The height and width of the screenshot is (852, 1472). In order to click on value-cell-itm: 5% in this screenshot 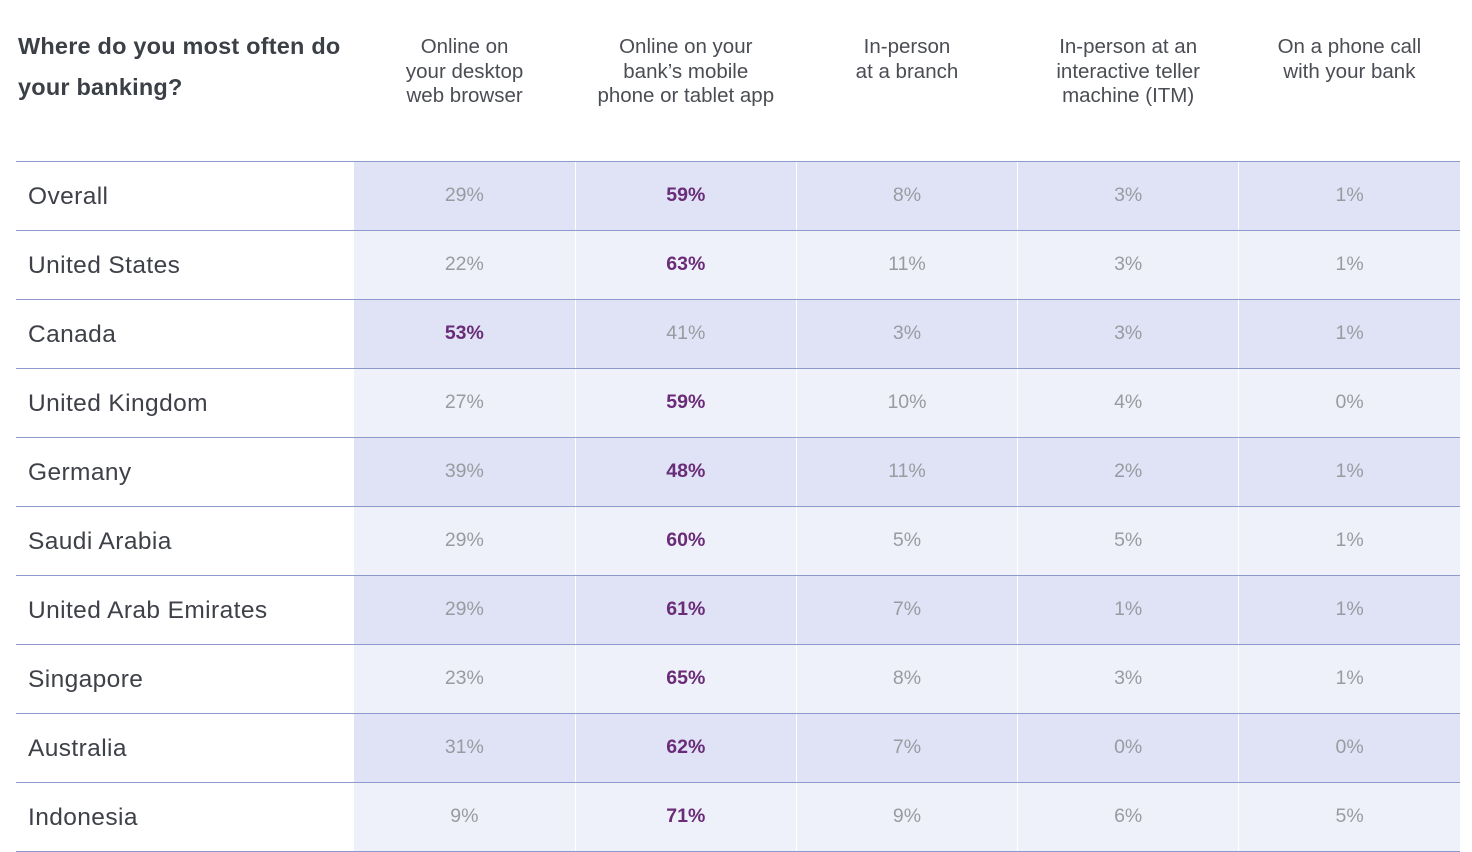, I will do `click(1128, 541)`.